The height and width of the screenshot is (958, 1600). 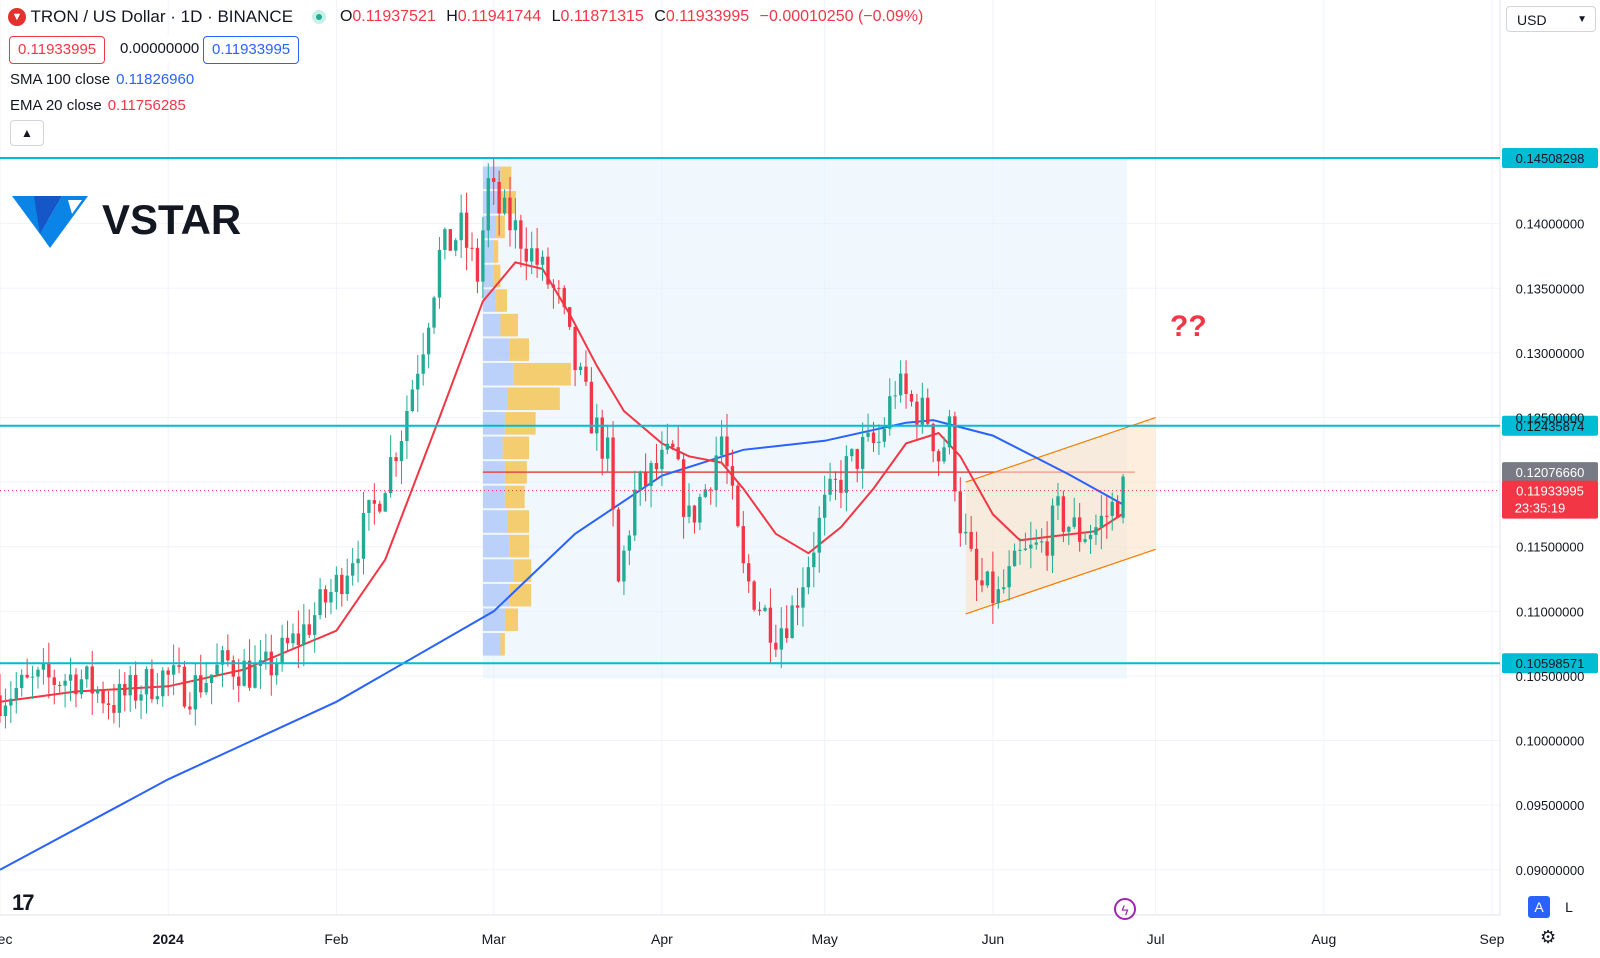 What do you see at coordinates (1550, 353) in the screenshot?
I see `price-tick-label: 0.13000000` at bounding box center [1550, 353].